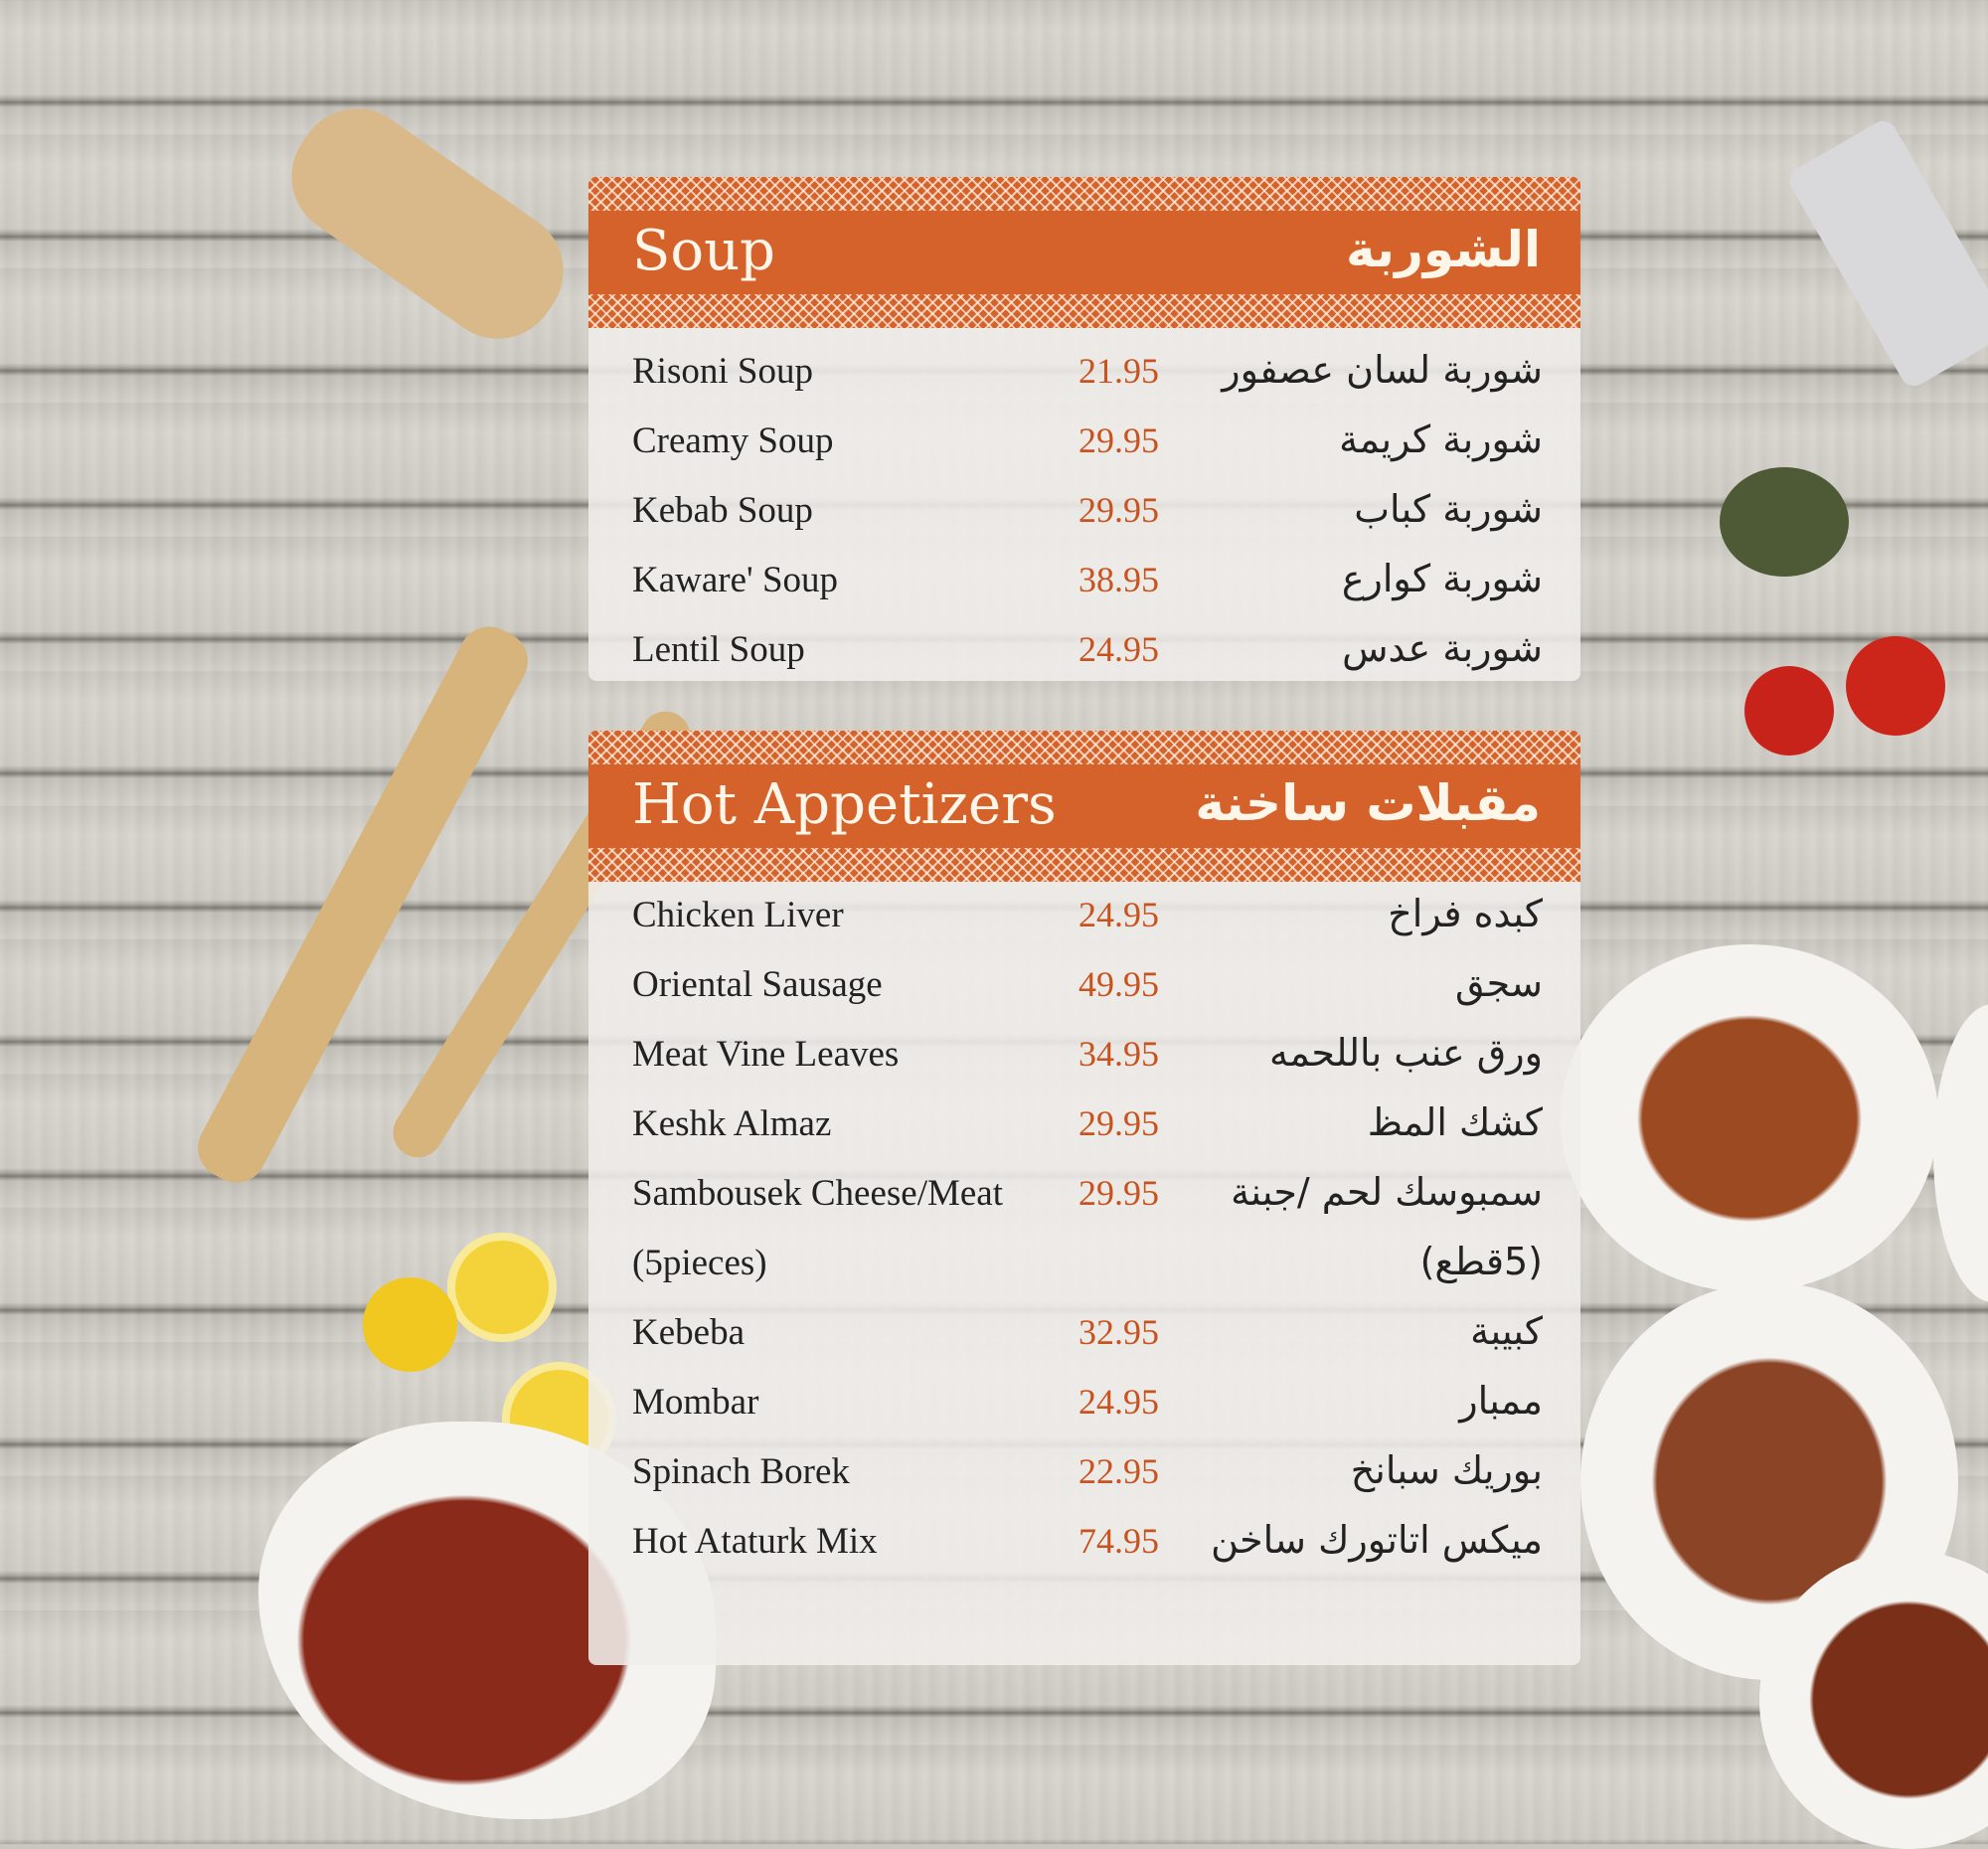 The image size is (1988, 1849). Describe the element at coordinates (722, 371) in the screenshot. I see `item-name: Risoni Soup` at that location.